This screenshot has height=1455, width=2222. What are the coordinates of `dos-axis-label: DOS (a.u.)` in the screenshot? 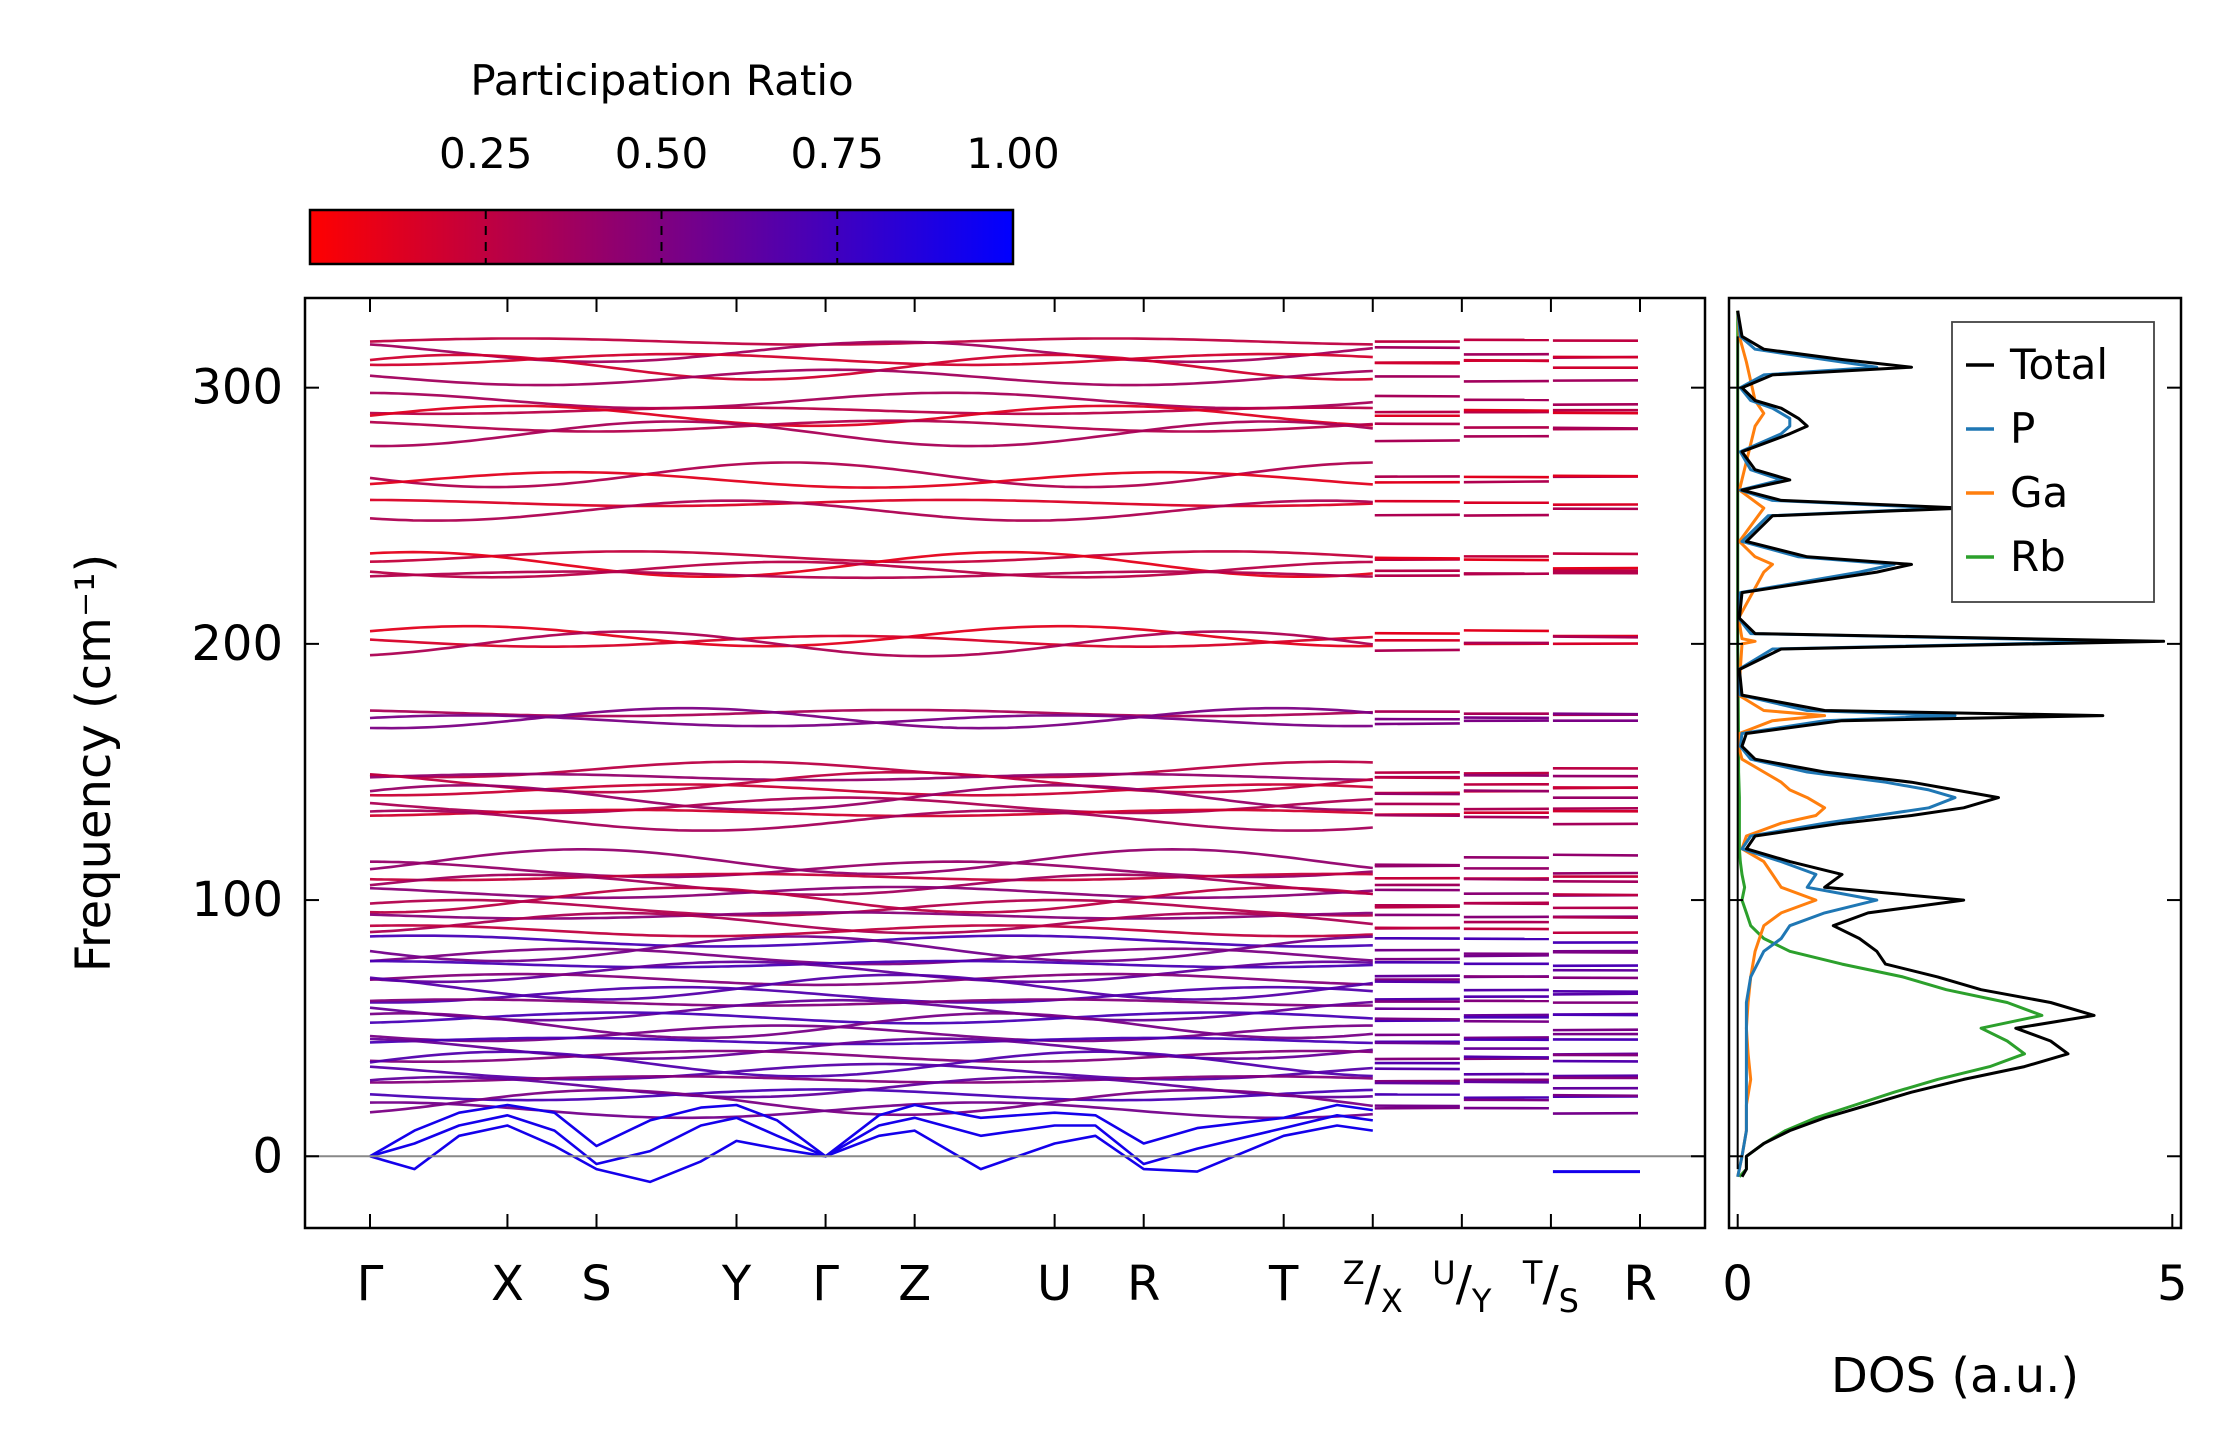 It's located at (1955, 1376).